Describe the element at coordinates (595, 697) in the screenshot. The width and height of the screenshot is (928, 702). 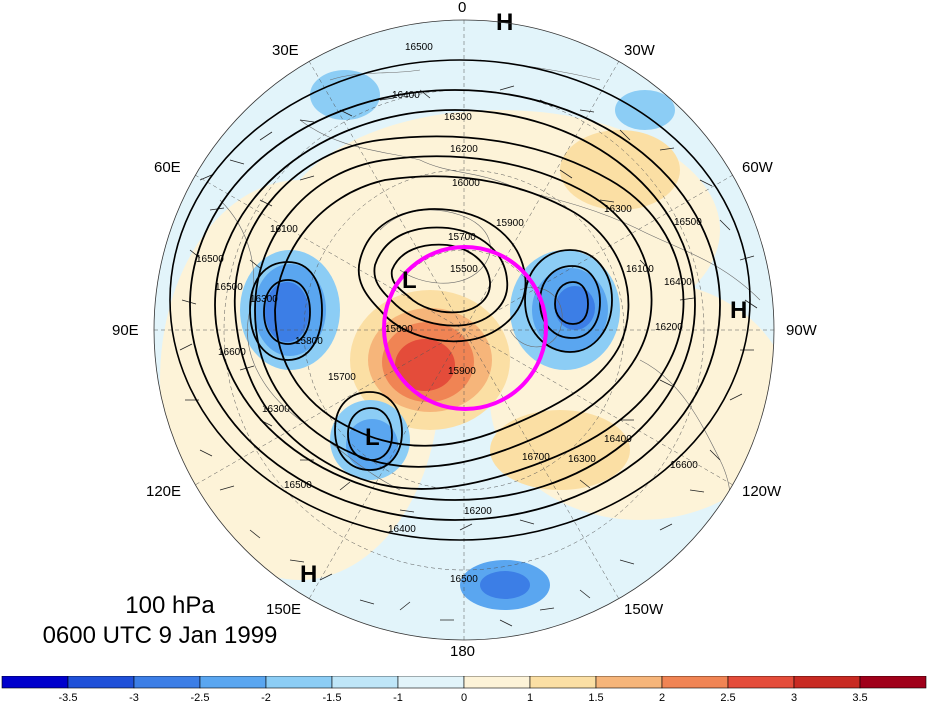
I see `colorbar-tick-label: 1.5` at that location.